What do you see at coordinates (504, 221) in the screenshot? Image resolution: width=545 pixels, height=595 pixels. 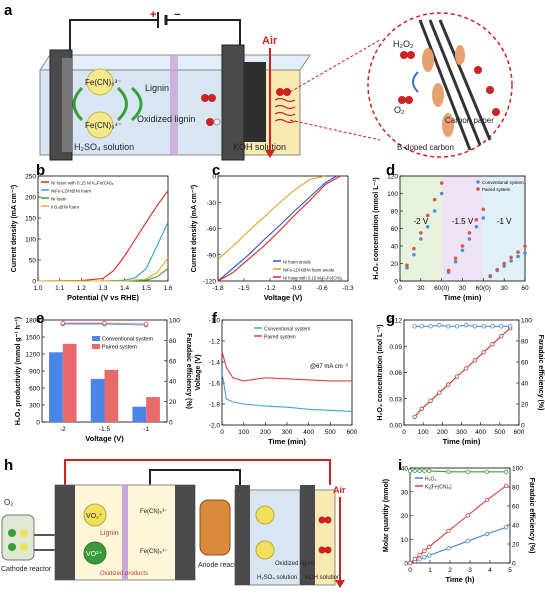 I see `region-label: -1 V` at bounding box center [504, 221].